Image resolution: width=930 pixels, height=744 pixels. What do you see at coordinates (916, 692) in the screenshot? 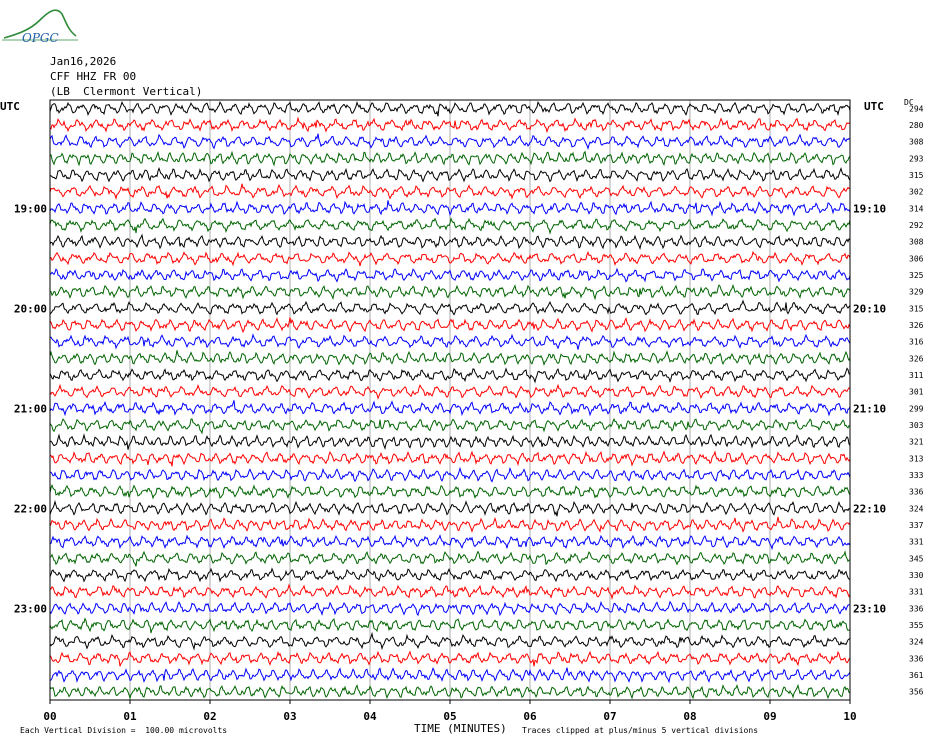
I see `dc-offset-label: 356` at bounding box center [916, 692].